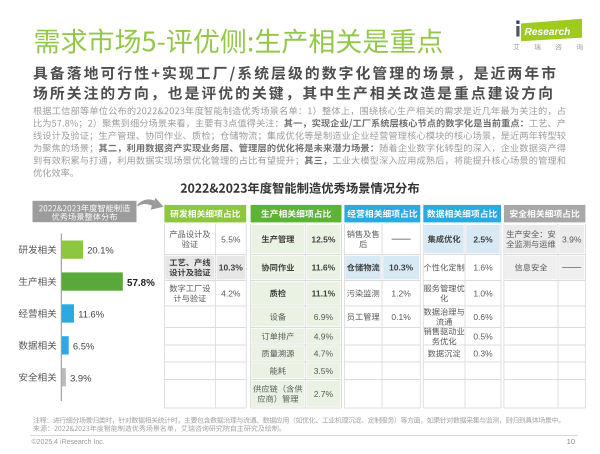 Image resolution: width=600 pixels, height=454 pixels. What do you see at coordinates (483, 354) in the screenshot?
I see `svg-text: 0.3%` at bounding box center [483, 354].